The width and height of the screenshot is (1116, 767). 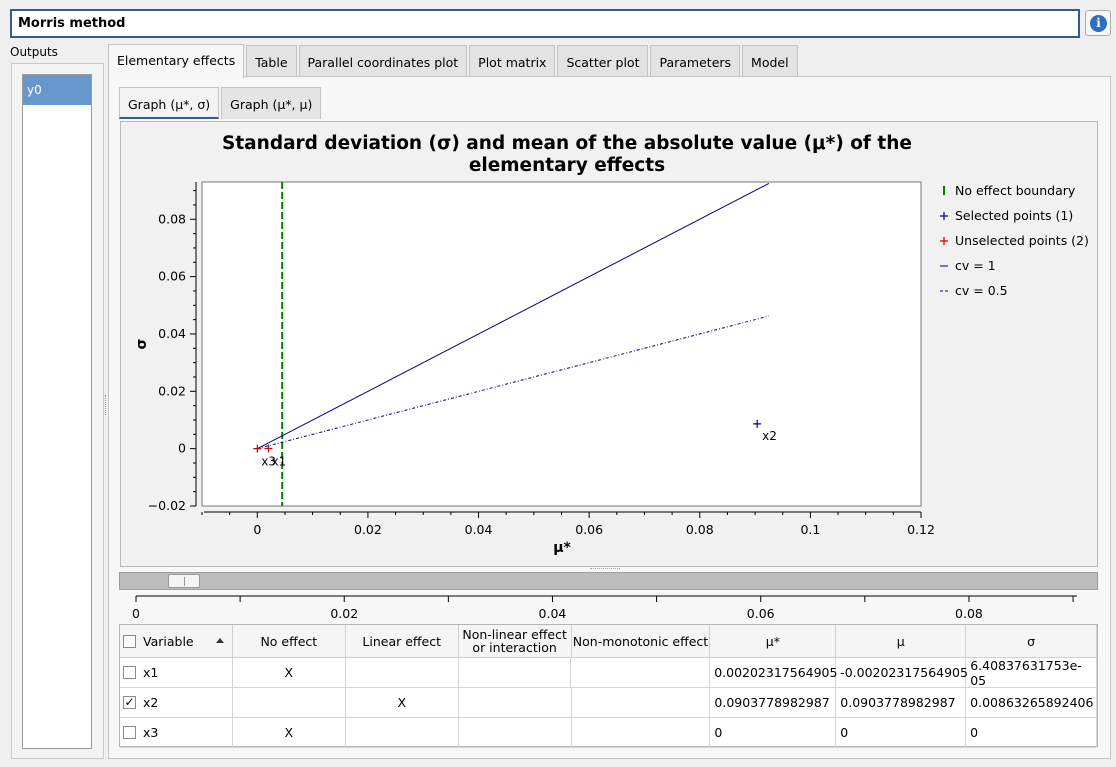 I want to click on cv-0-5-line, so click(x=513, y=382).